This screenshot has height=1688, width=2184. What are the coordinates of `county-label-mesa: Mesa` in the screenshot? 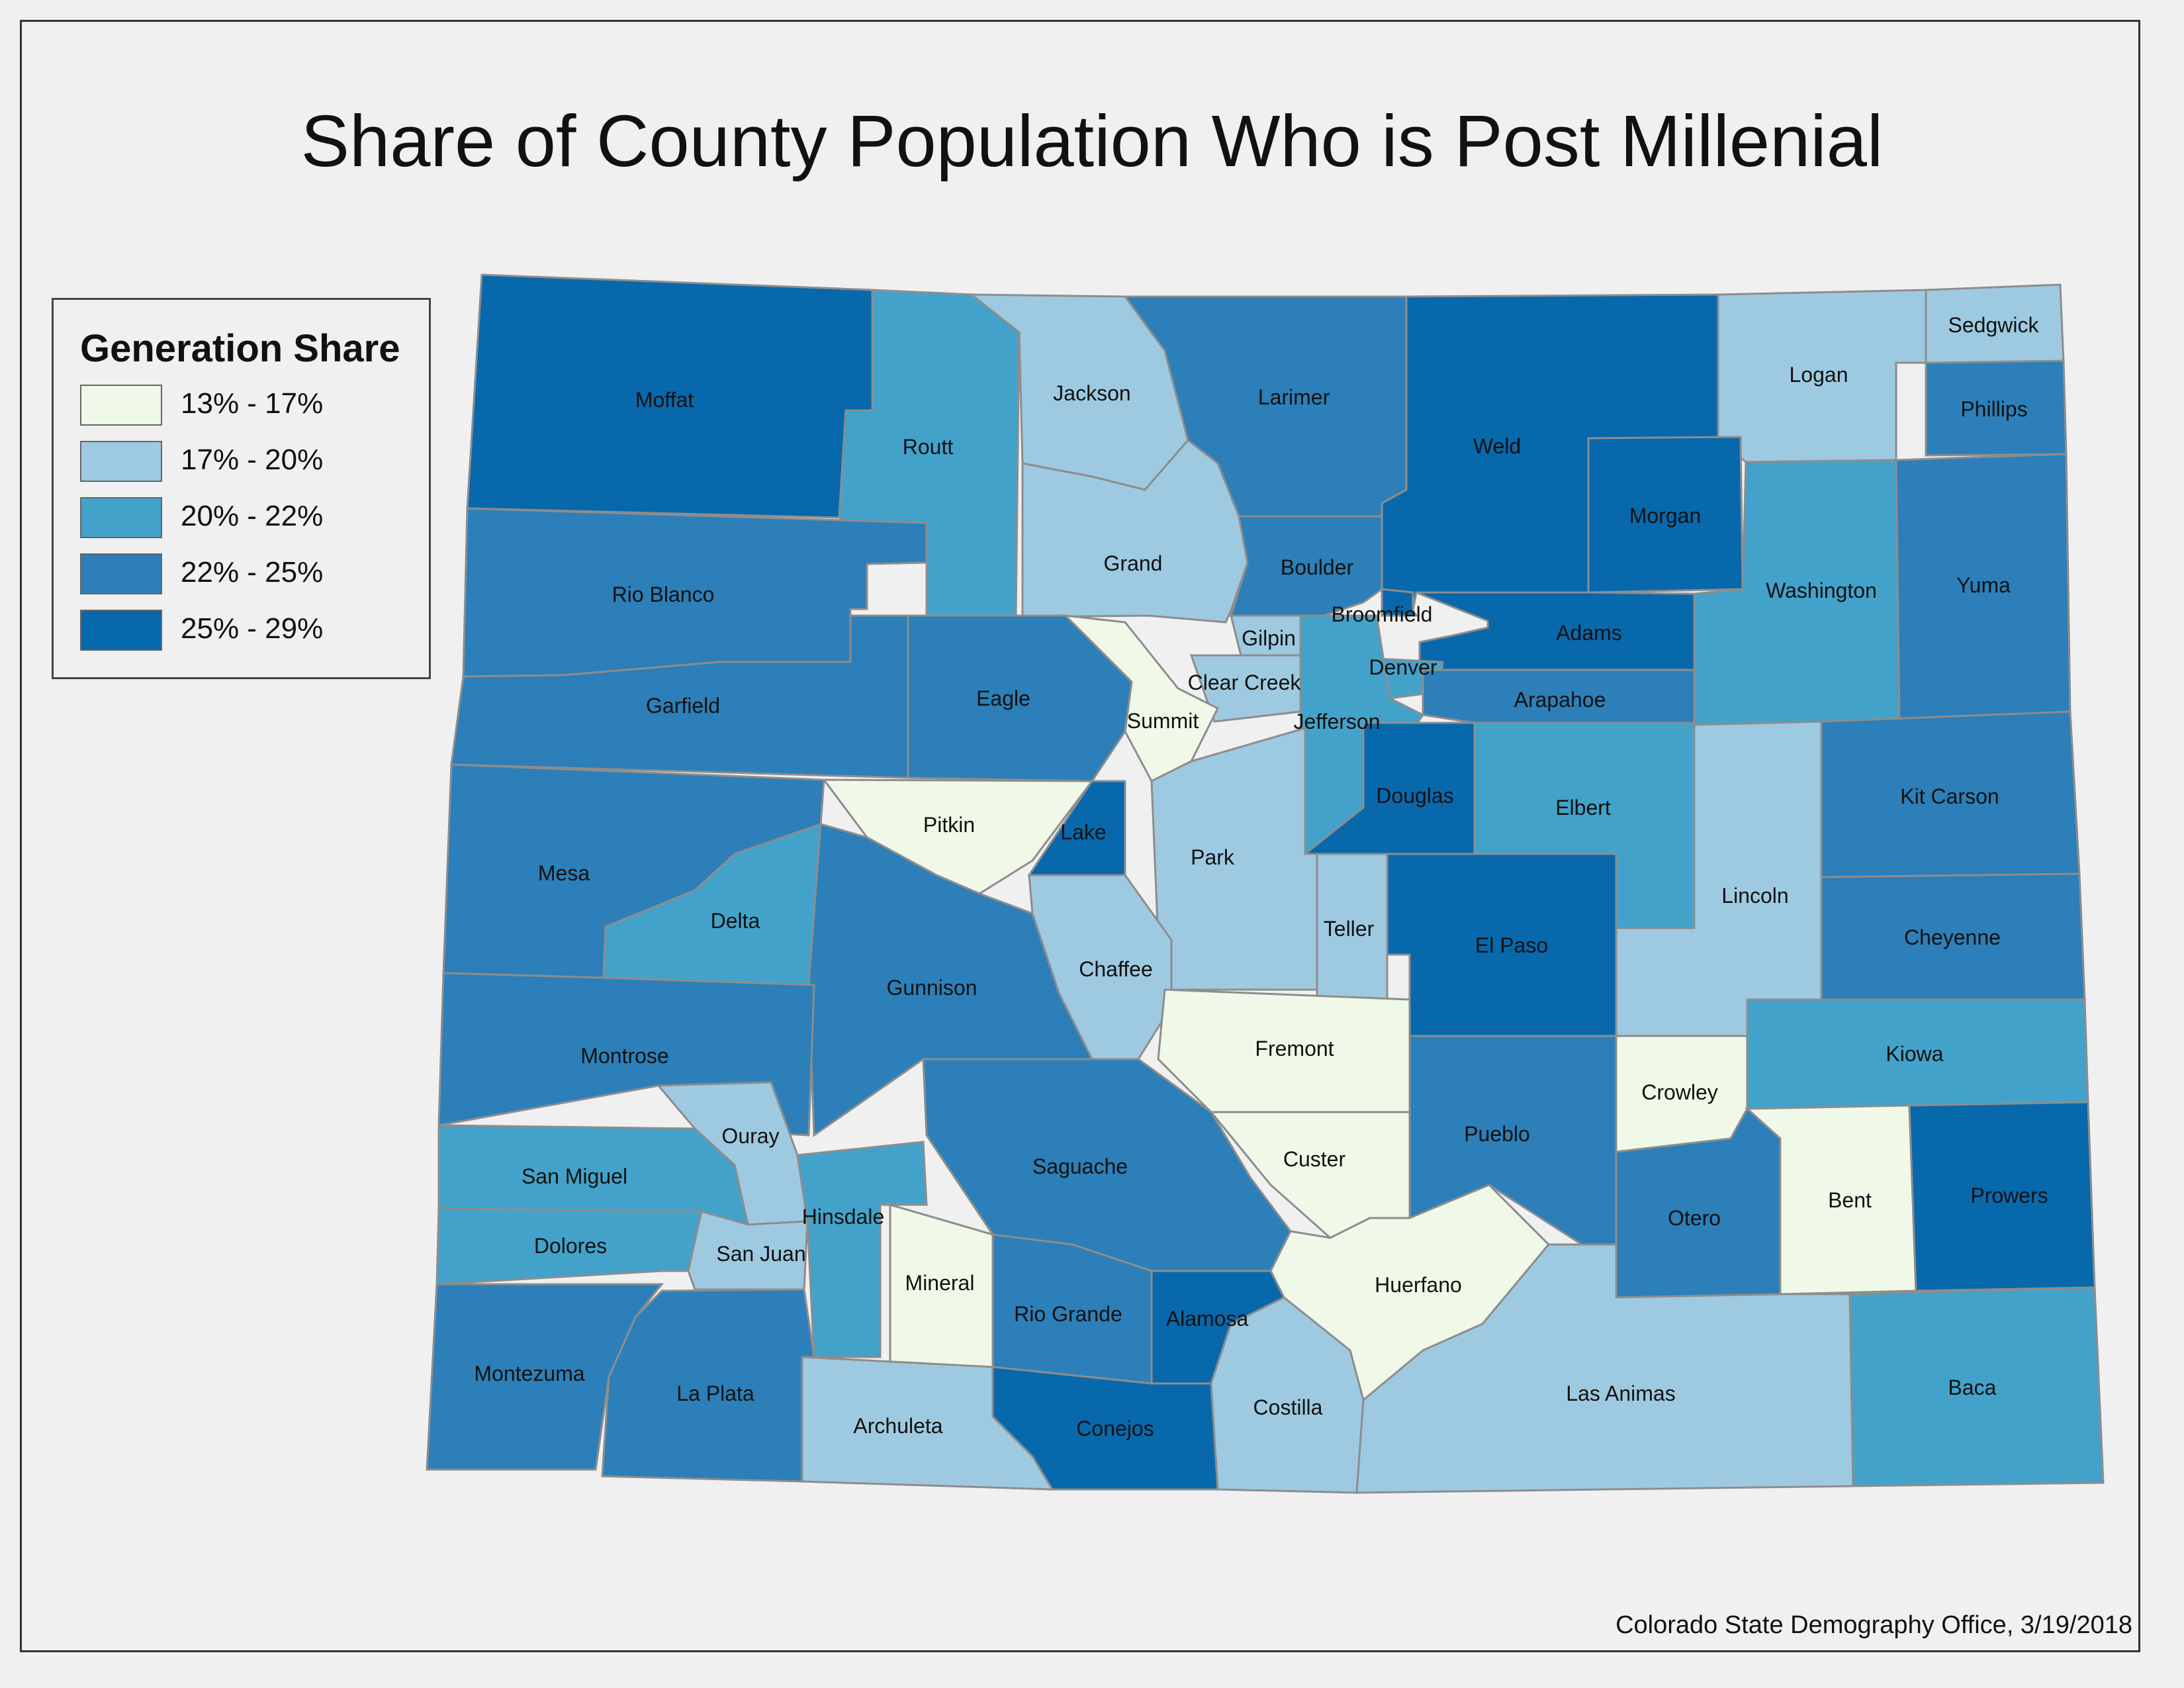 It's located at (564, 873).